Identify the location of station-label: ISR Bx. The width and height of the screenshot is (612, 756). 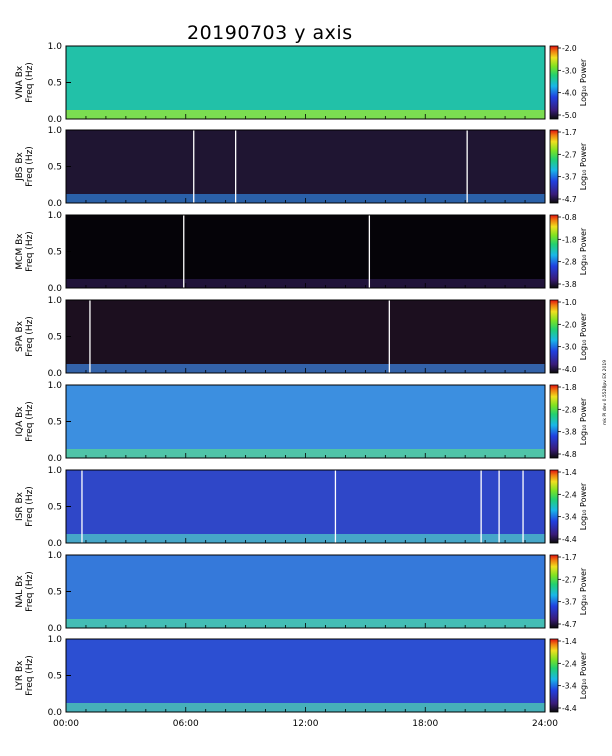
(20, 506).